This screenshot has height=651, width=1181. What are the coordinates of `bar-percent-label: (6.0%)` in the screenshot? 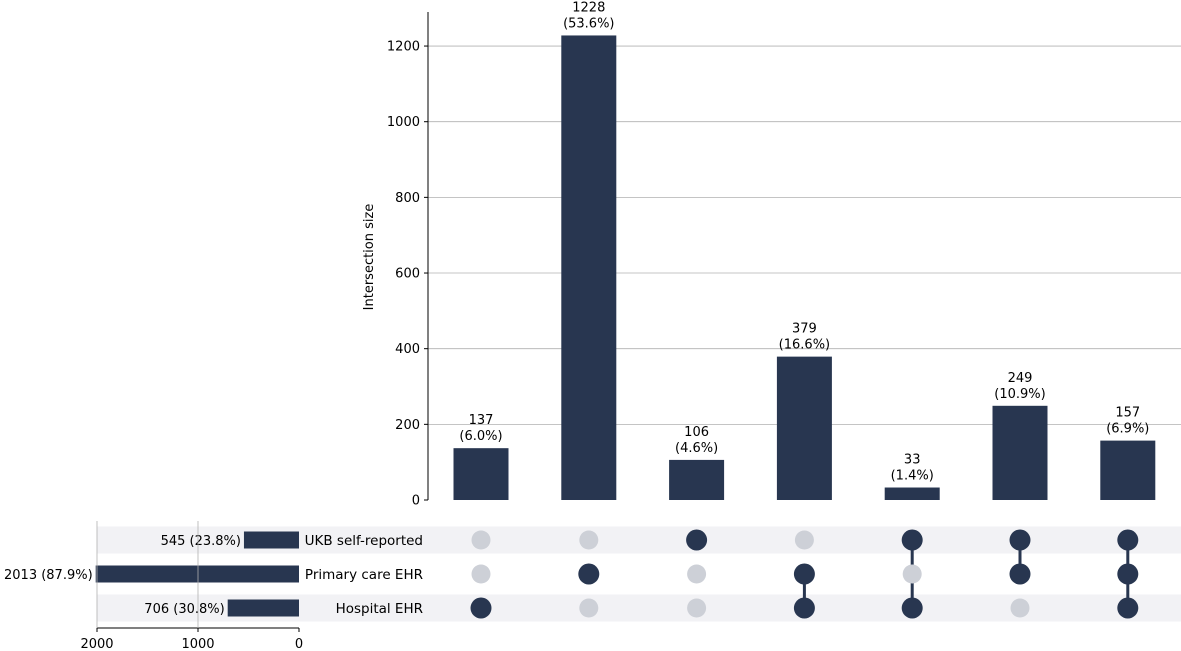 It's located at (480, 436).